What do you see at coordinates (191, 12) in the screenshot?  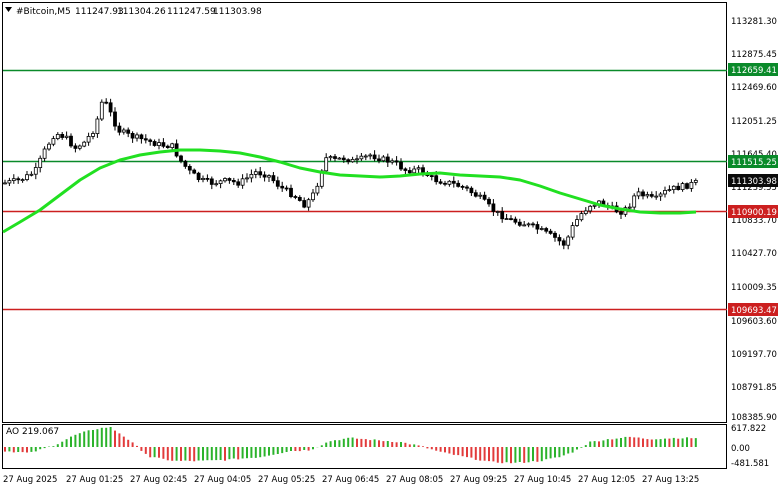 I see `low-value: 111247.59` at bounding box center [191, 12].